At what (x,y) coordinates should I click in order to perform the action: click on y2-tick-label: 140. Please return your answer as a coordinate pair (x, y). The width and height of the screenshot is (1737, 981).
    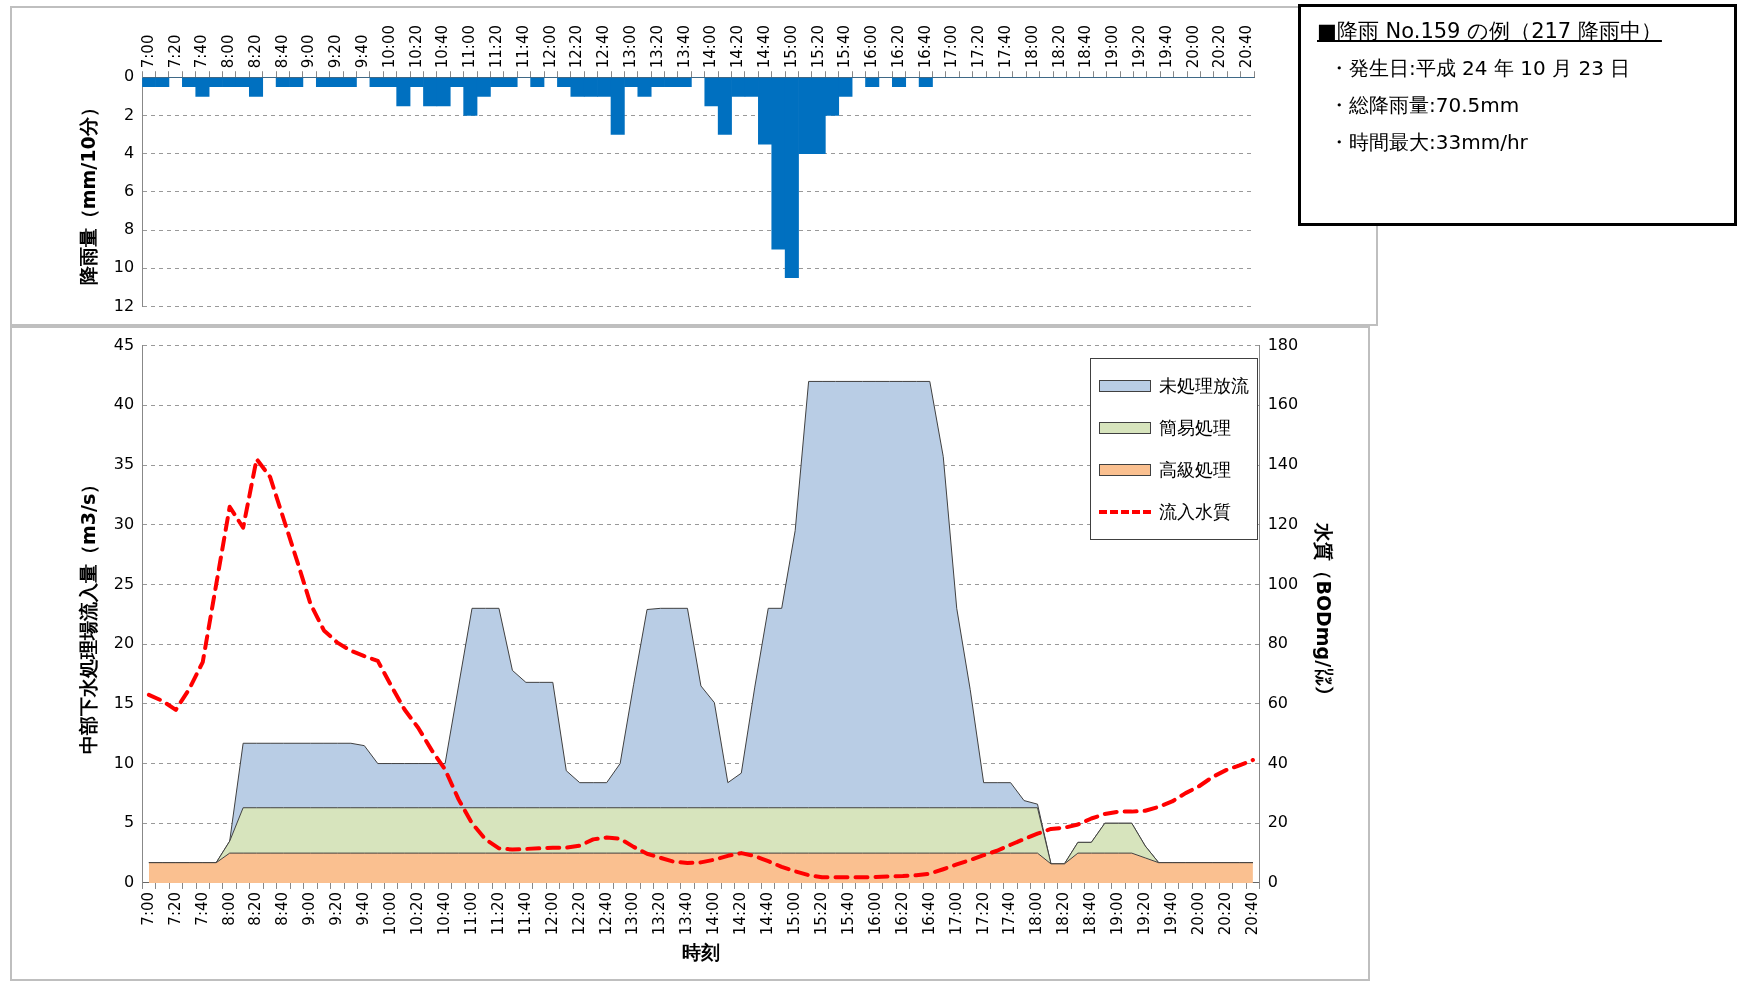
    Looking at the image, I should click on (1283, 464).